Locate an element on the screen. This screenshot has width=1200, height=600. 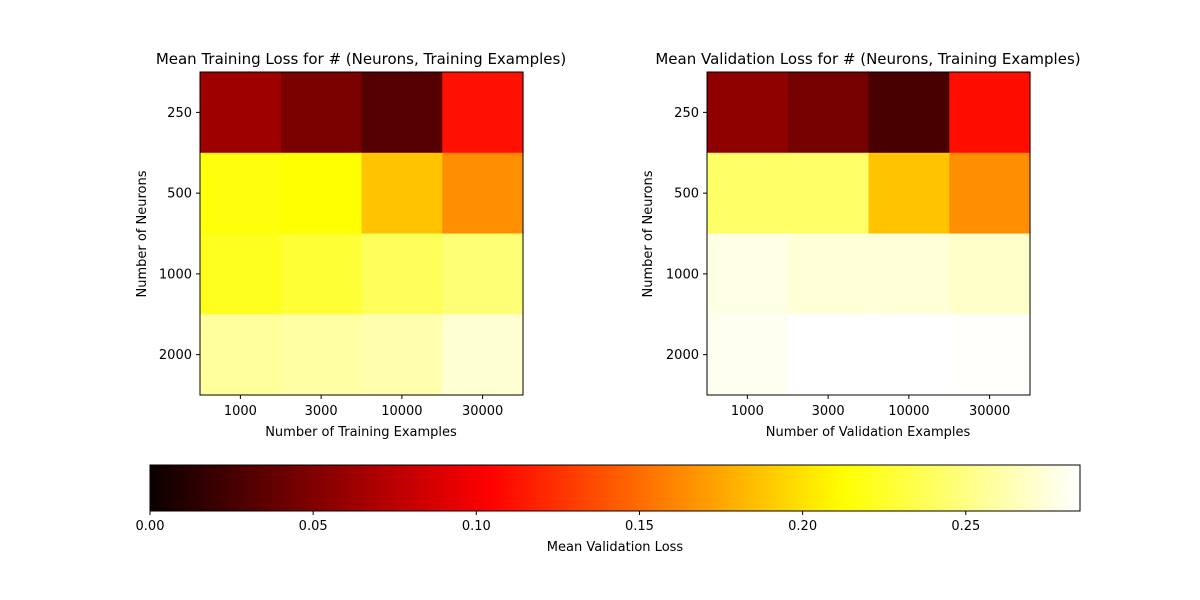
colorbar-tick-label: 0.15 is located at coordinates (639, 526).